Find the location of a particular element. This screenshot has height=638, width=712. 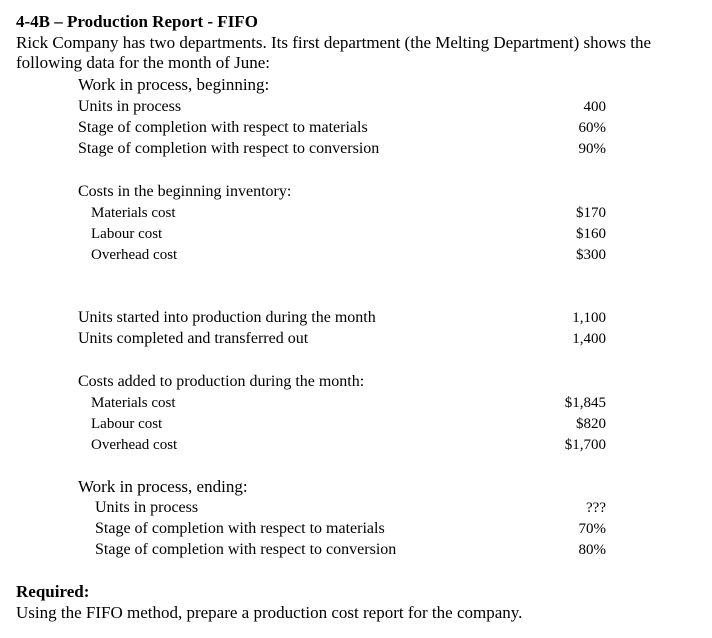

wip-ending-heading: Work in process, ending: is located at coordinates (163, 486).